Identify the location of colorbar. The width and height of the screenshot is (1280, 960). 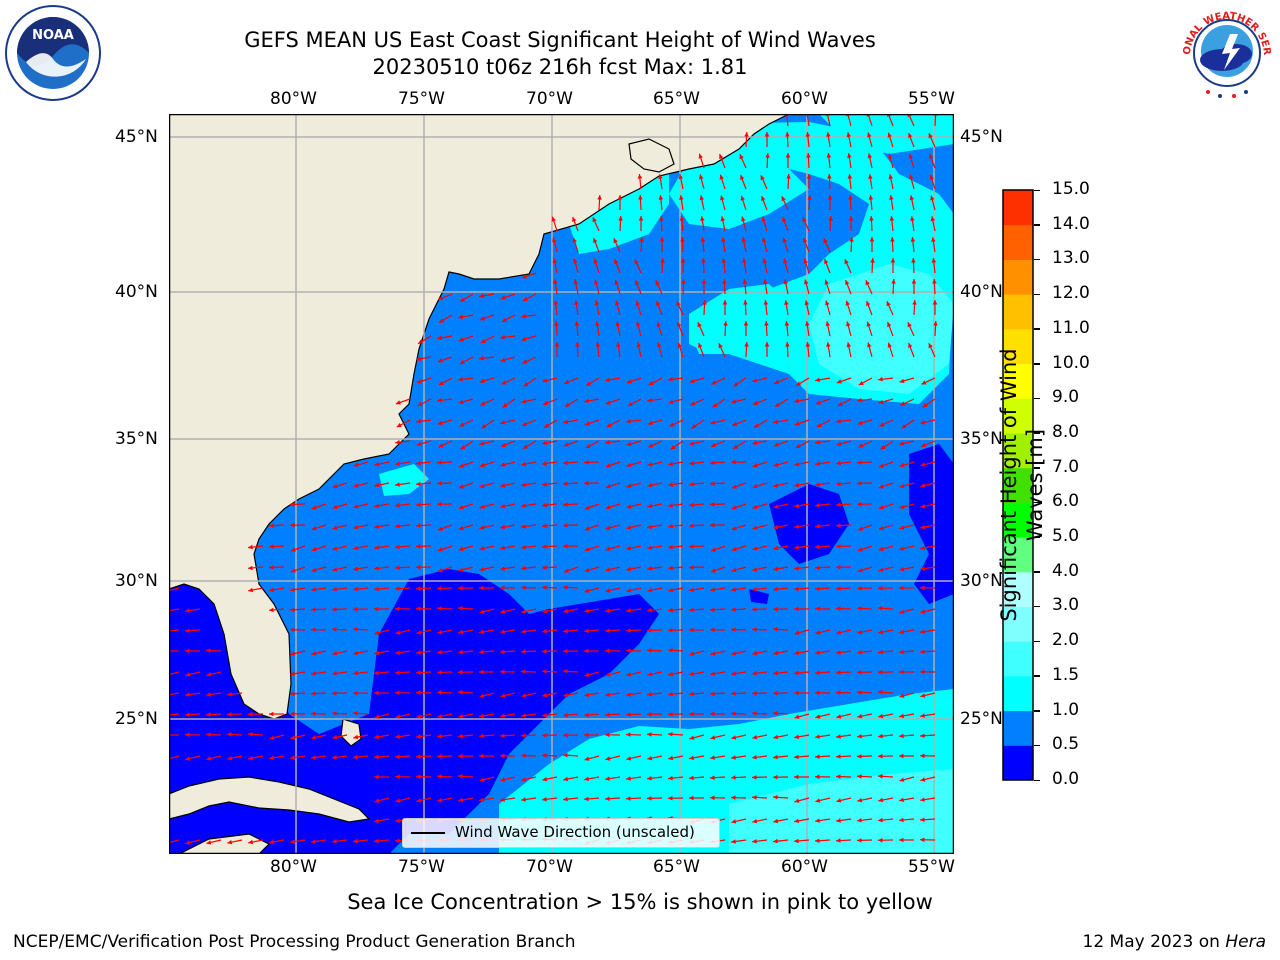
(1018, 485).